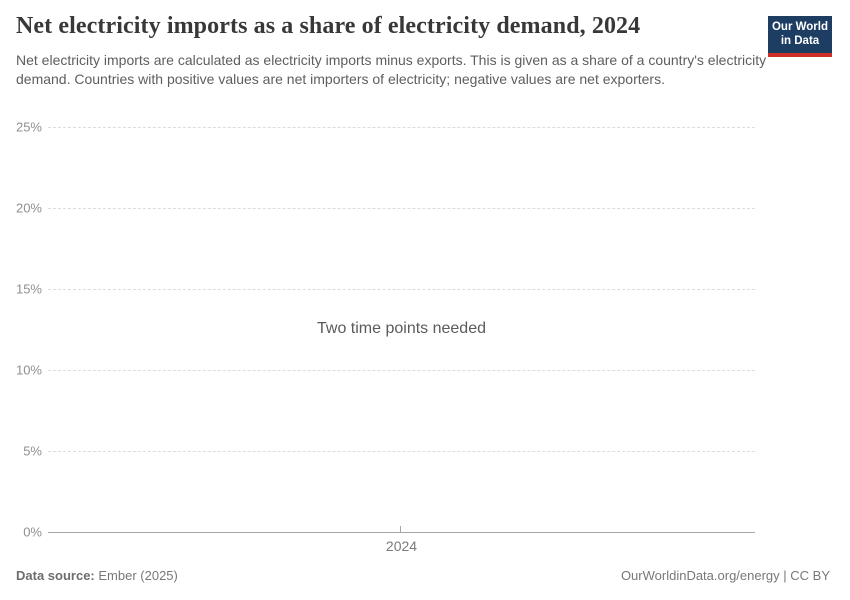 The height and width of the screenshot is (600, 850). What do you see at coordinates (138, 575) in the screenshot?
I see `data-source-value: Ember (2025)` at bounding box center [138, 575].